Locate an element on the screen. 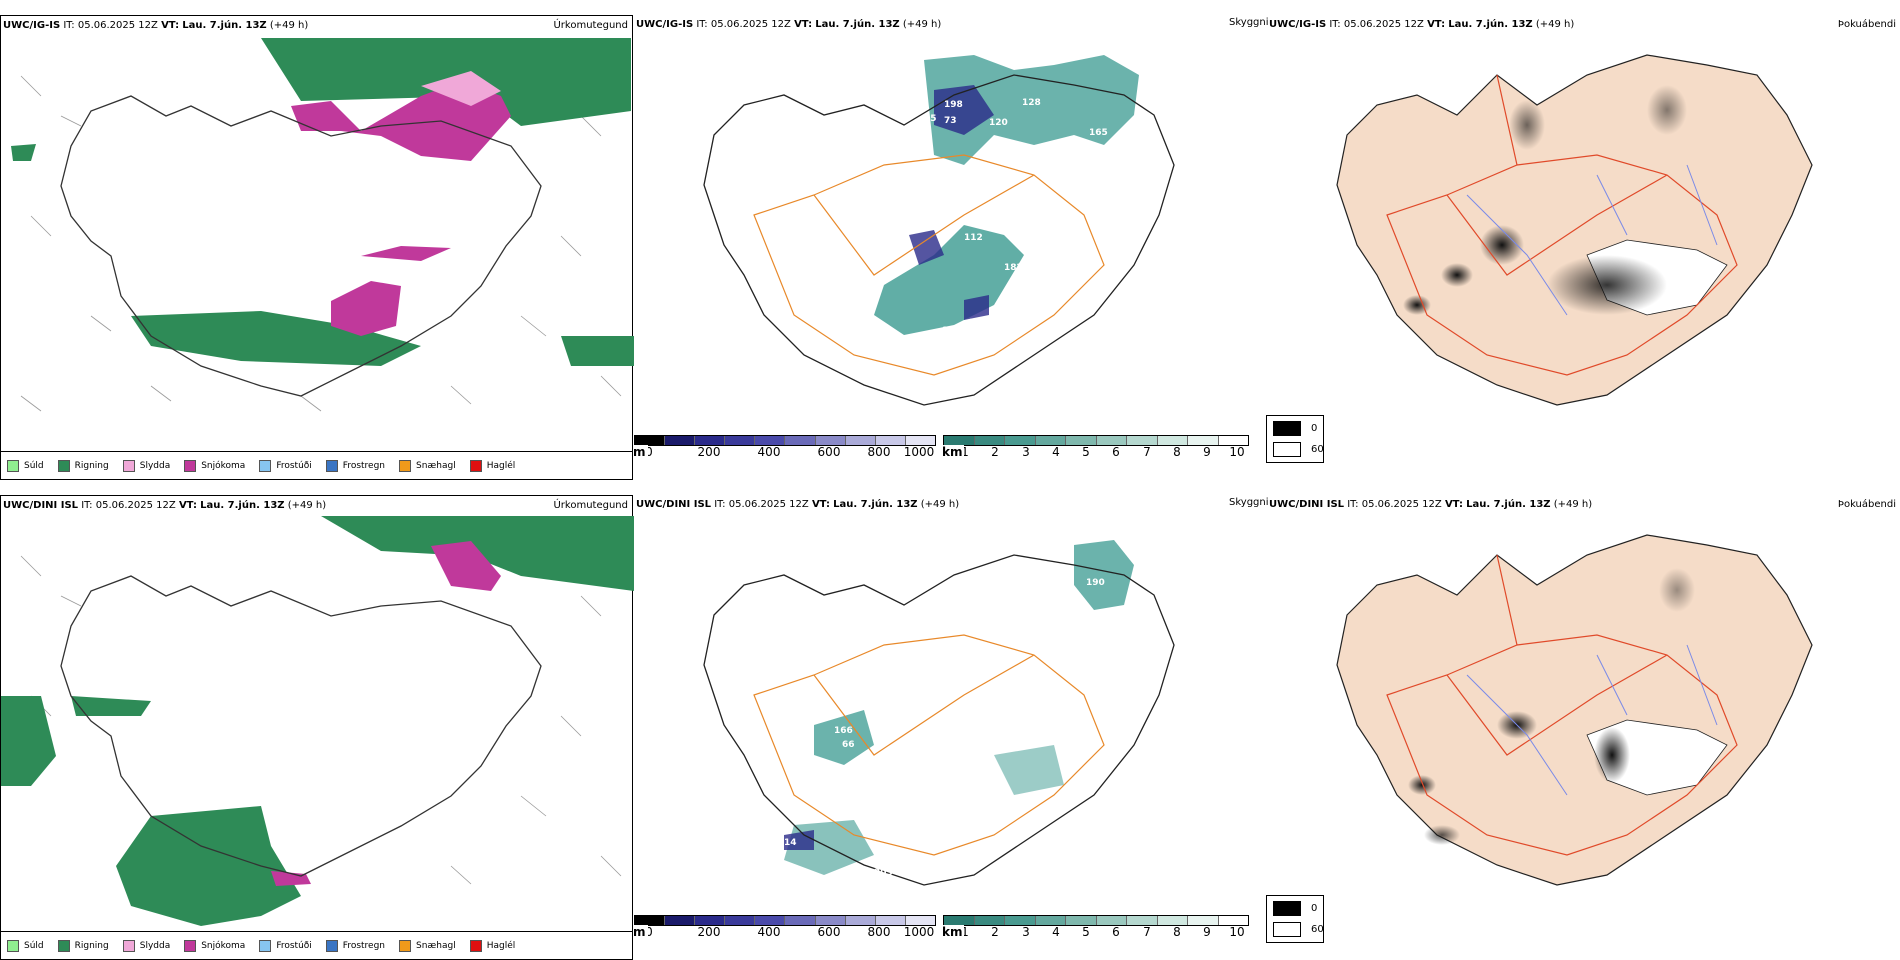 Image resolution: width=1900 pixels, height=960 pixels. value-label: 73 is located at coordinates (950, 121).